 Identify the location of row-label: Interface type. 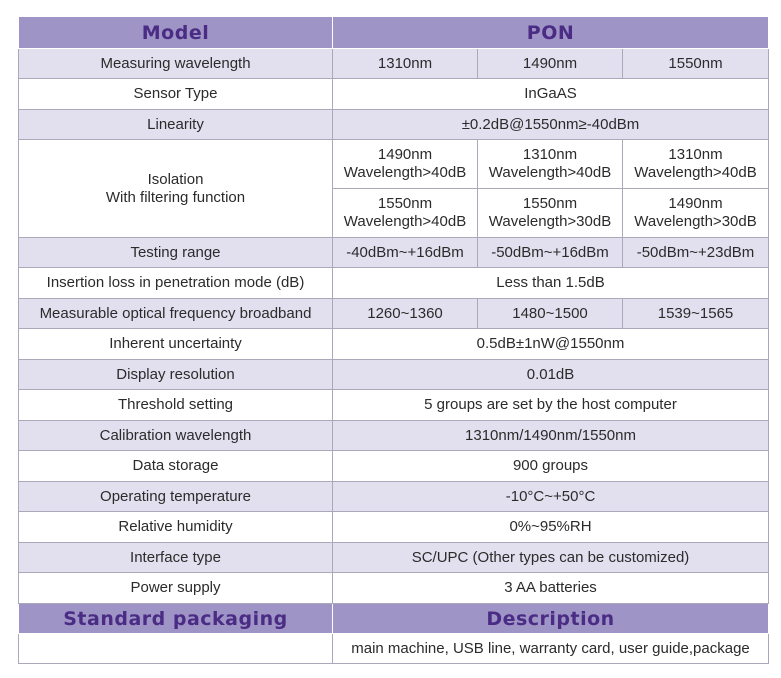
(175, 557).